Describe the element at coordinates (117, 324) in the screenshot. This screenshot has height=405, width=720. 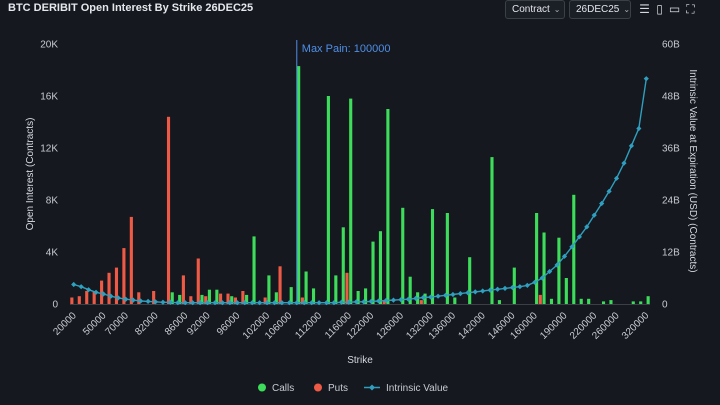
I see `x-tick-label: 70000` at that location.